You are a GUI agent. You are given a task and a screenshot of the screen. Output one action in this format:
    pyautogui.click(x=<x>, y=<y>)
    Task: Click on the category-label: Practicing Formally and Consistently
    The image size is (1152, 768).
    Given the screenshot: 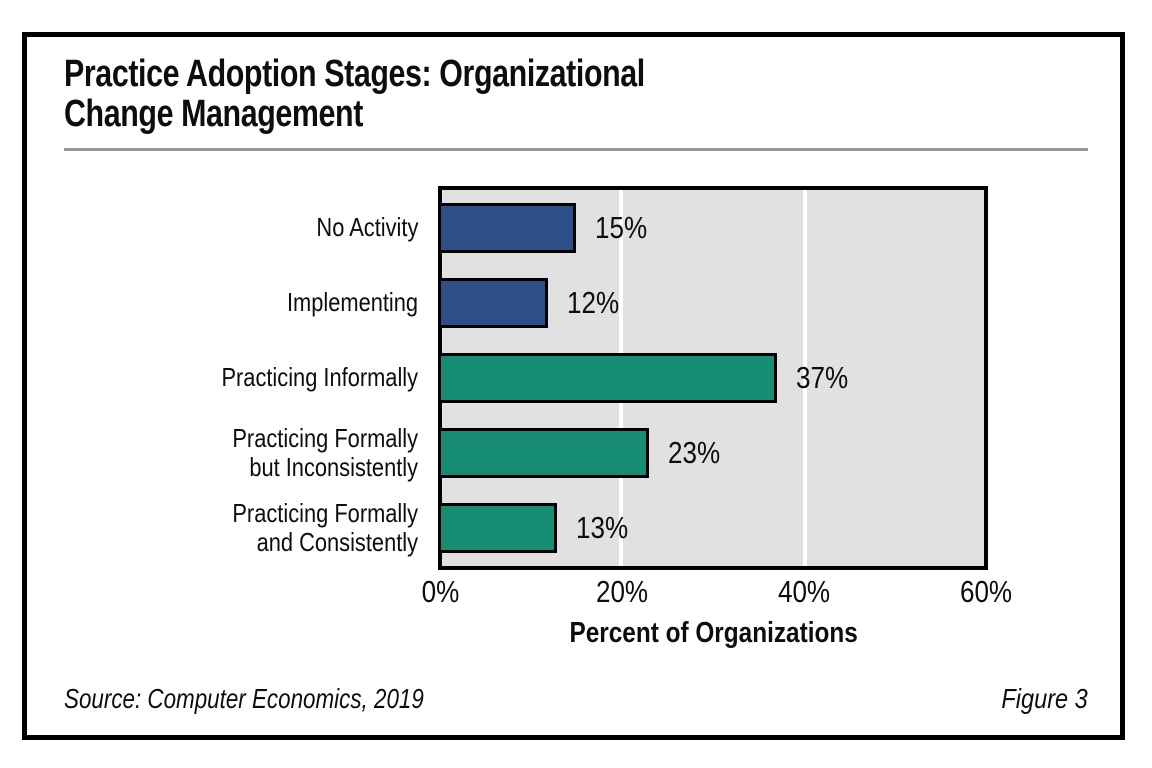 What is the action you would take?
    pyautogui.click(x=325, y=528)
    